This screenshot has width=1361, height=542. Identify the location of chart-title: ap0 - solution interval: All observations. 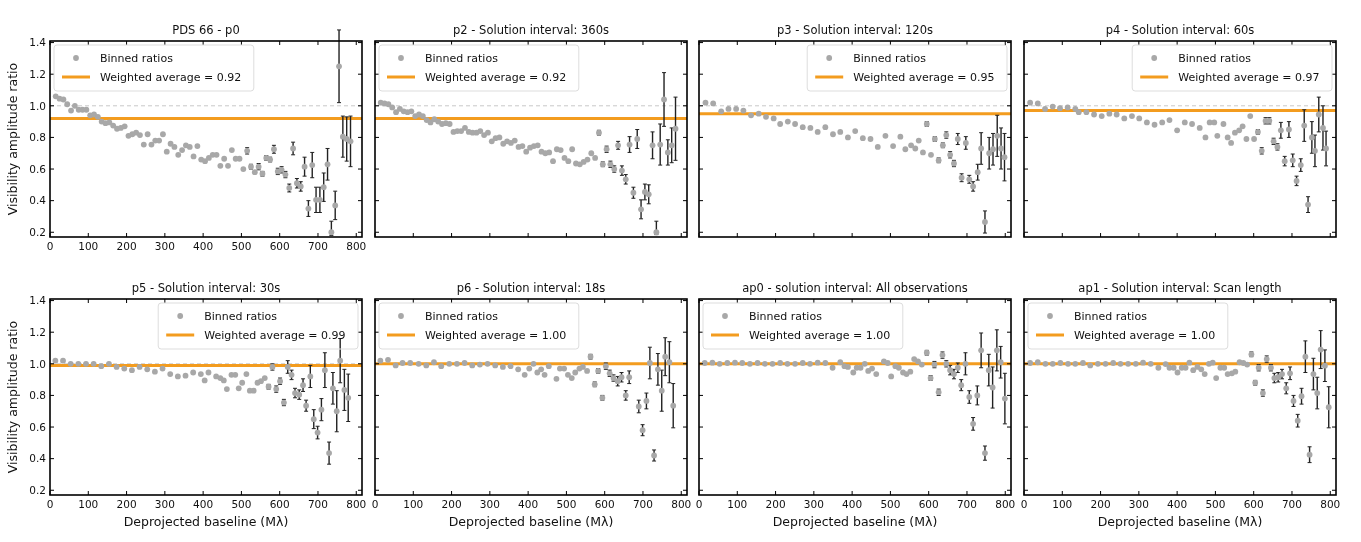
(855, 288).